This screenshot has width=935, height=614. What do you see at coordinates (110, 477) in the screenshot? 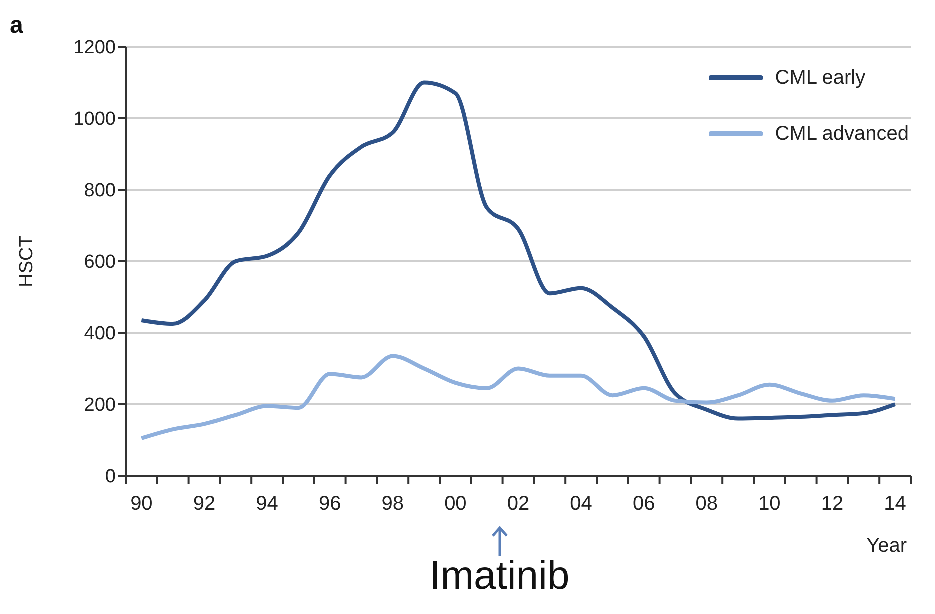
I see `y-tick-label: 0` at bounding box center [110, 477].